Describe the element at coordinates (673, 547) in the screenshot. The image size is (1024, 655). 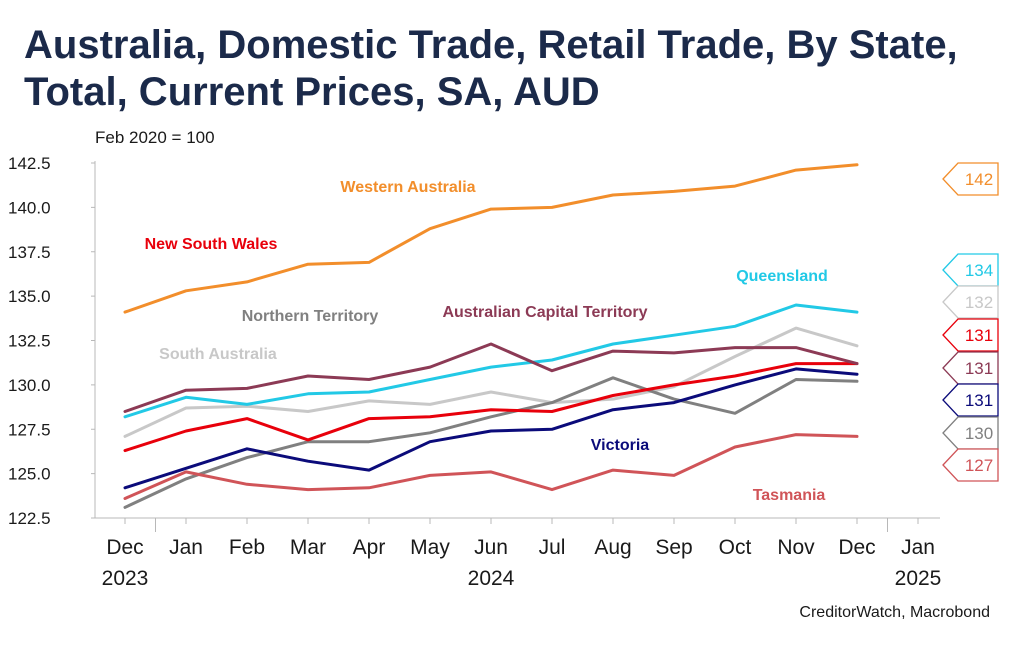
I see `x-tick-label-month: Sep` at that location.